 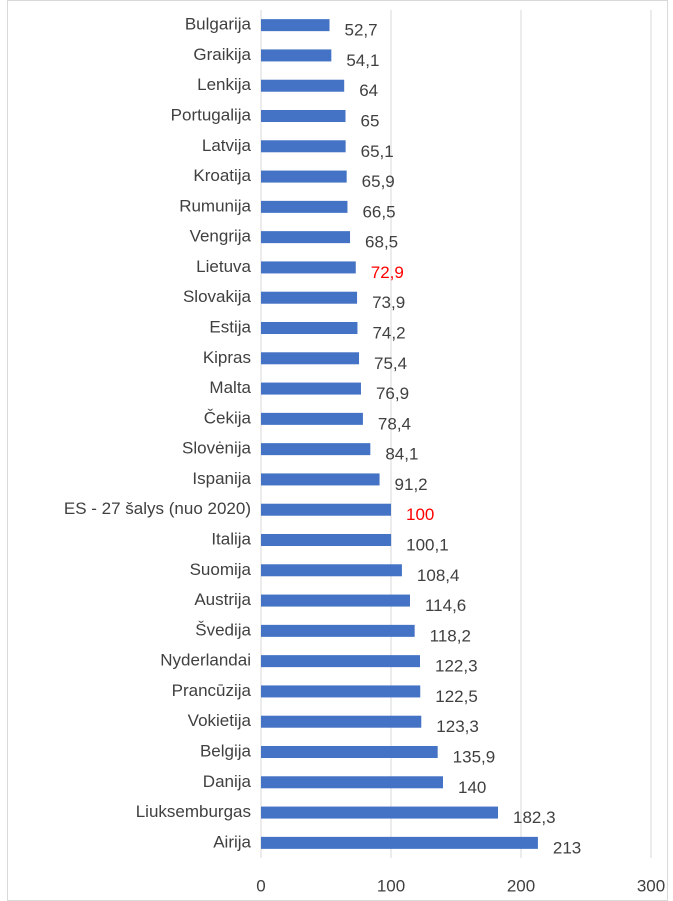 I want to click on y-tick-label: Estija, so click(x=230, y=326).